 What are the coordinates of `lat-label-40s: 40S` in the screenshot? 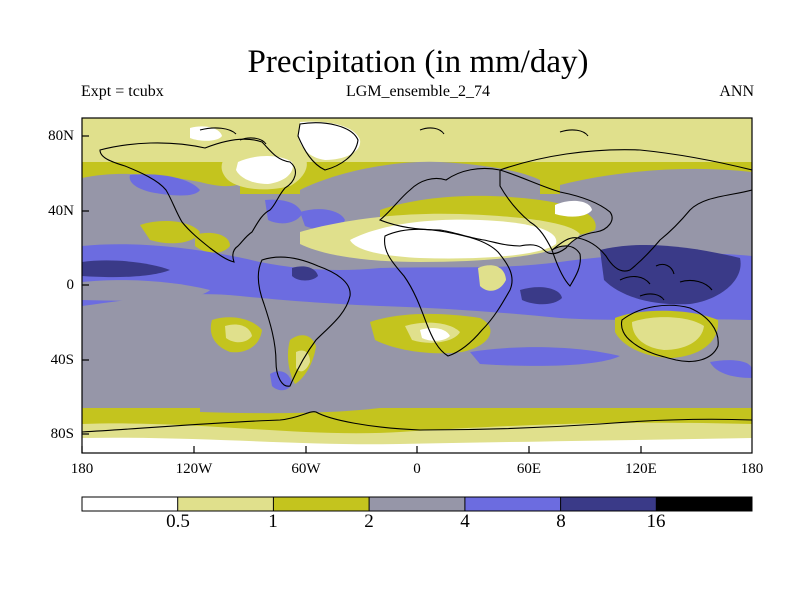 It's located at (62, 360).